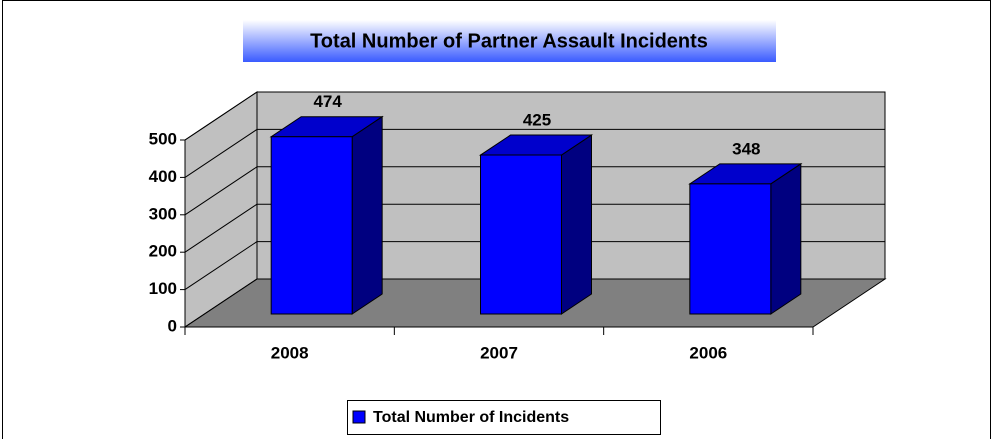 The image size is (993, 439). Describe the element at coordinates (172, 325) in the screenshot. I see `y-tick-label: 0` at that location.